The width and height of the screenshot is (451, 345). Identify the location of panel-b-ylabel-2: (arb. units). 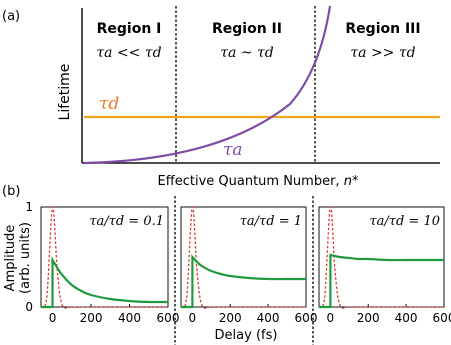
(25, 258).